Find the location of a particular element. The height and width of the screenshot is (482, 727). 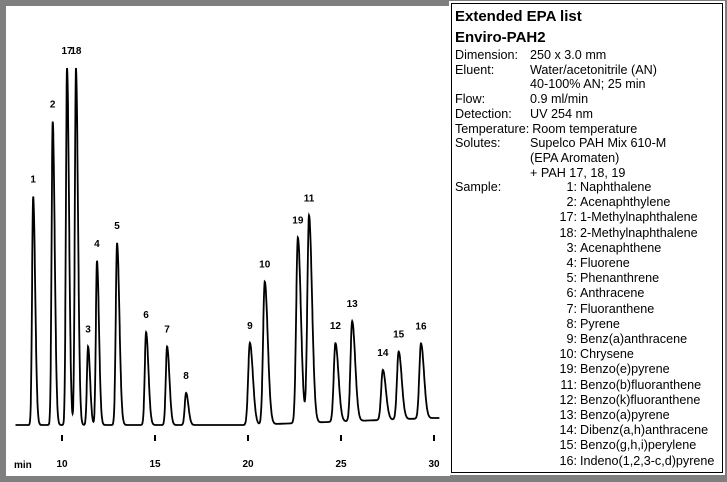

peak-label: 10 is located at coordinates (265, 265).